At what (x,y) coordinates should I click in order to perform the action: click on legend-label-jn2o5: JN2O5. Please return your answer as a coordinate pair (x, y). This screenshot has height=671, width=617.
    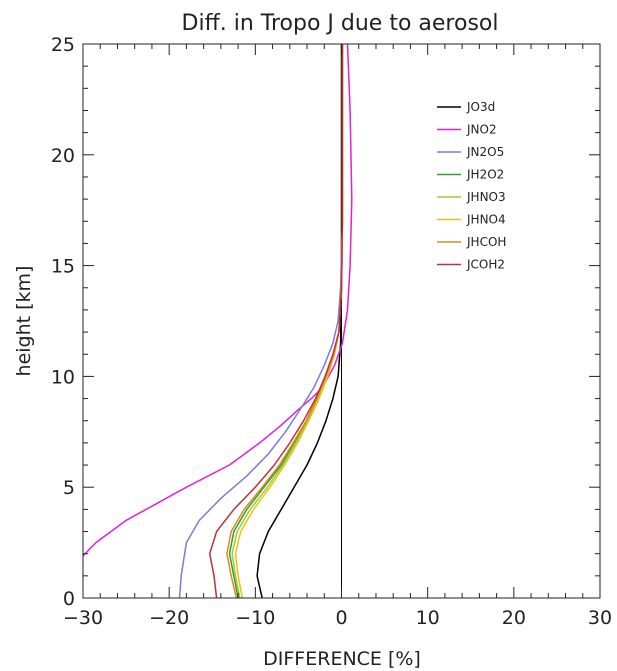
    Looking at the image, I should click on (485, 152).